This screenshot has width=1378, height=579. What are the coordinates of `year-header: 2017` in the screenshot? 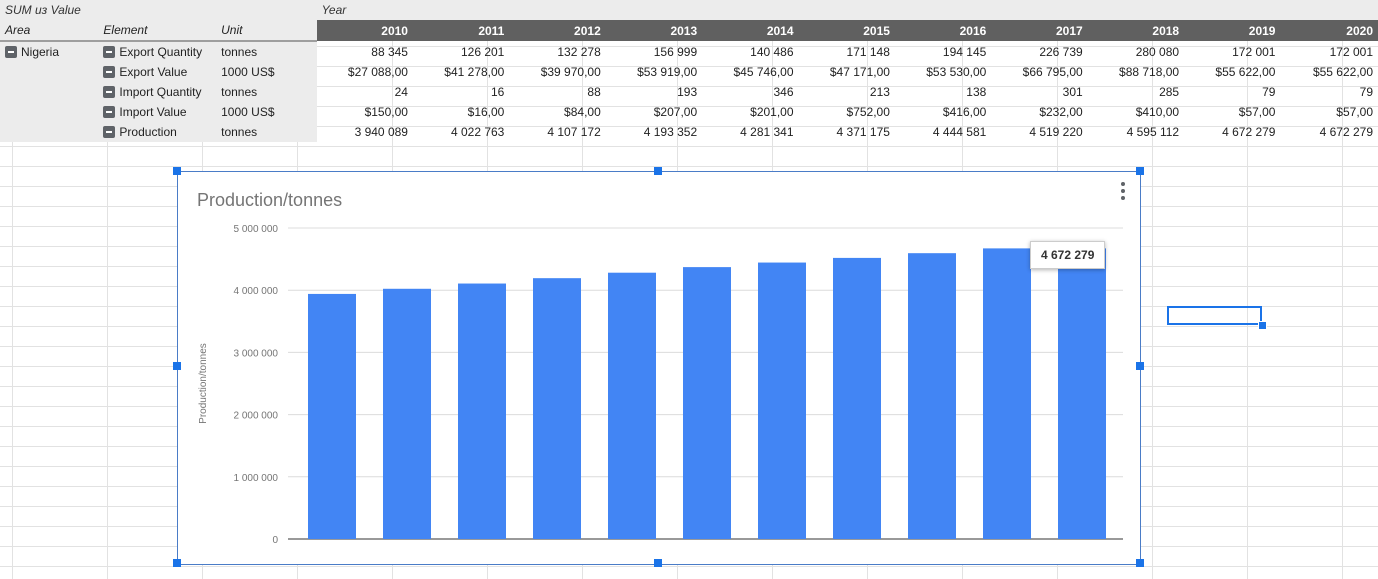 It's located at (1039, 30).